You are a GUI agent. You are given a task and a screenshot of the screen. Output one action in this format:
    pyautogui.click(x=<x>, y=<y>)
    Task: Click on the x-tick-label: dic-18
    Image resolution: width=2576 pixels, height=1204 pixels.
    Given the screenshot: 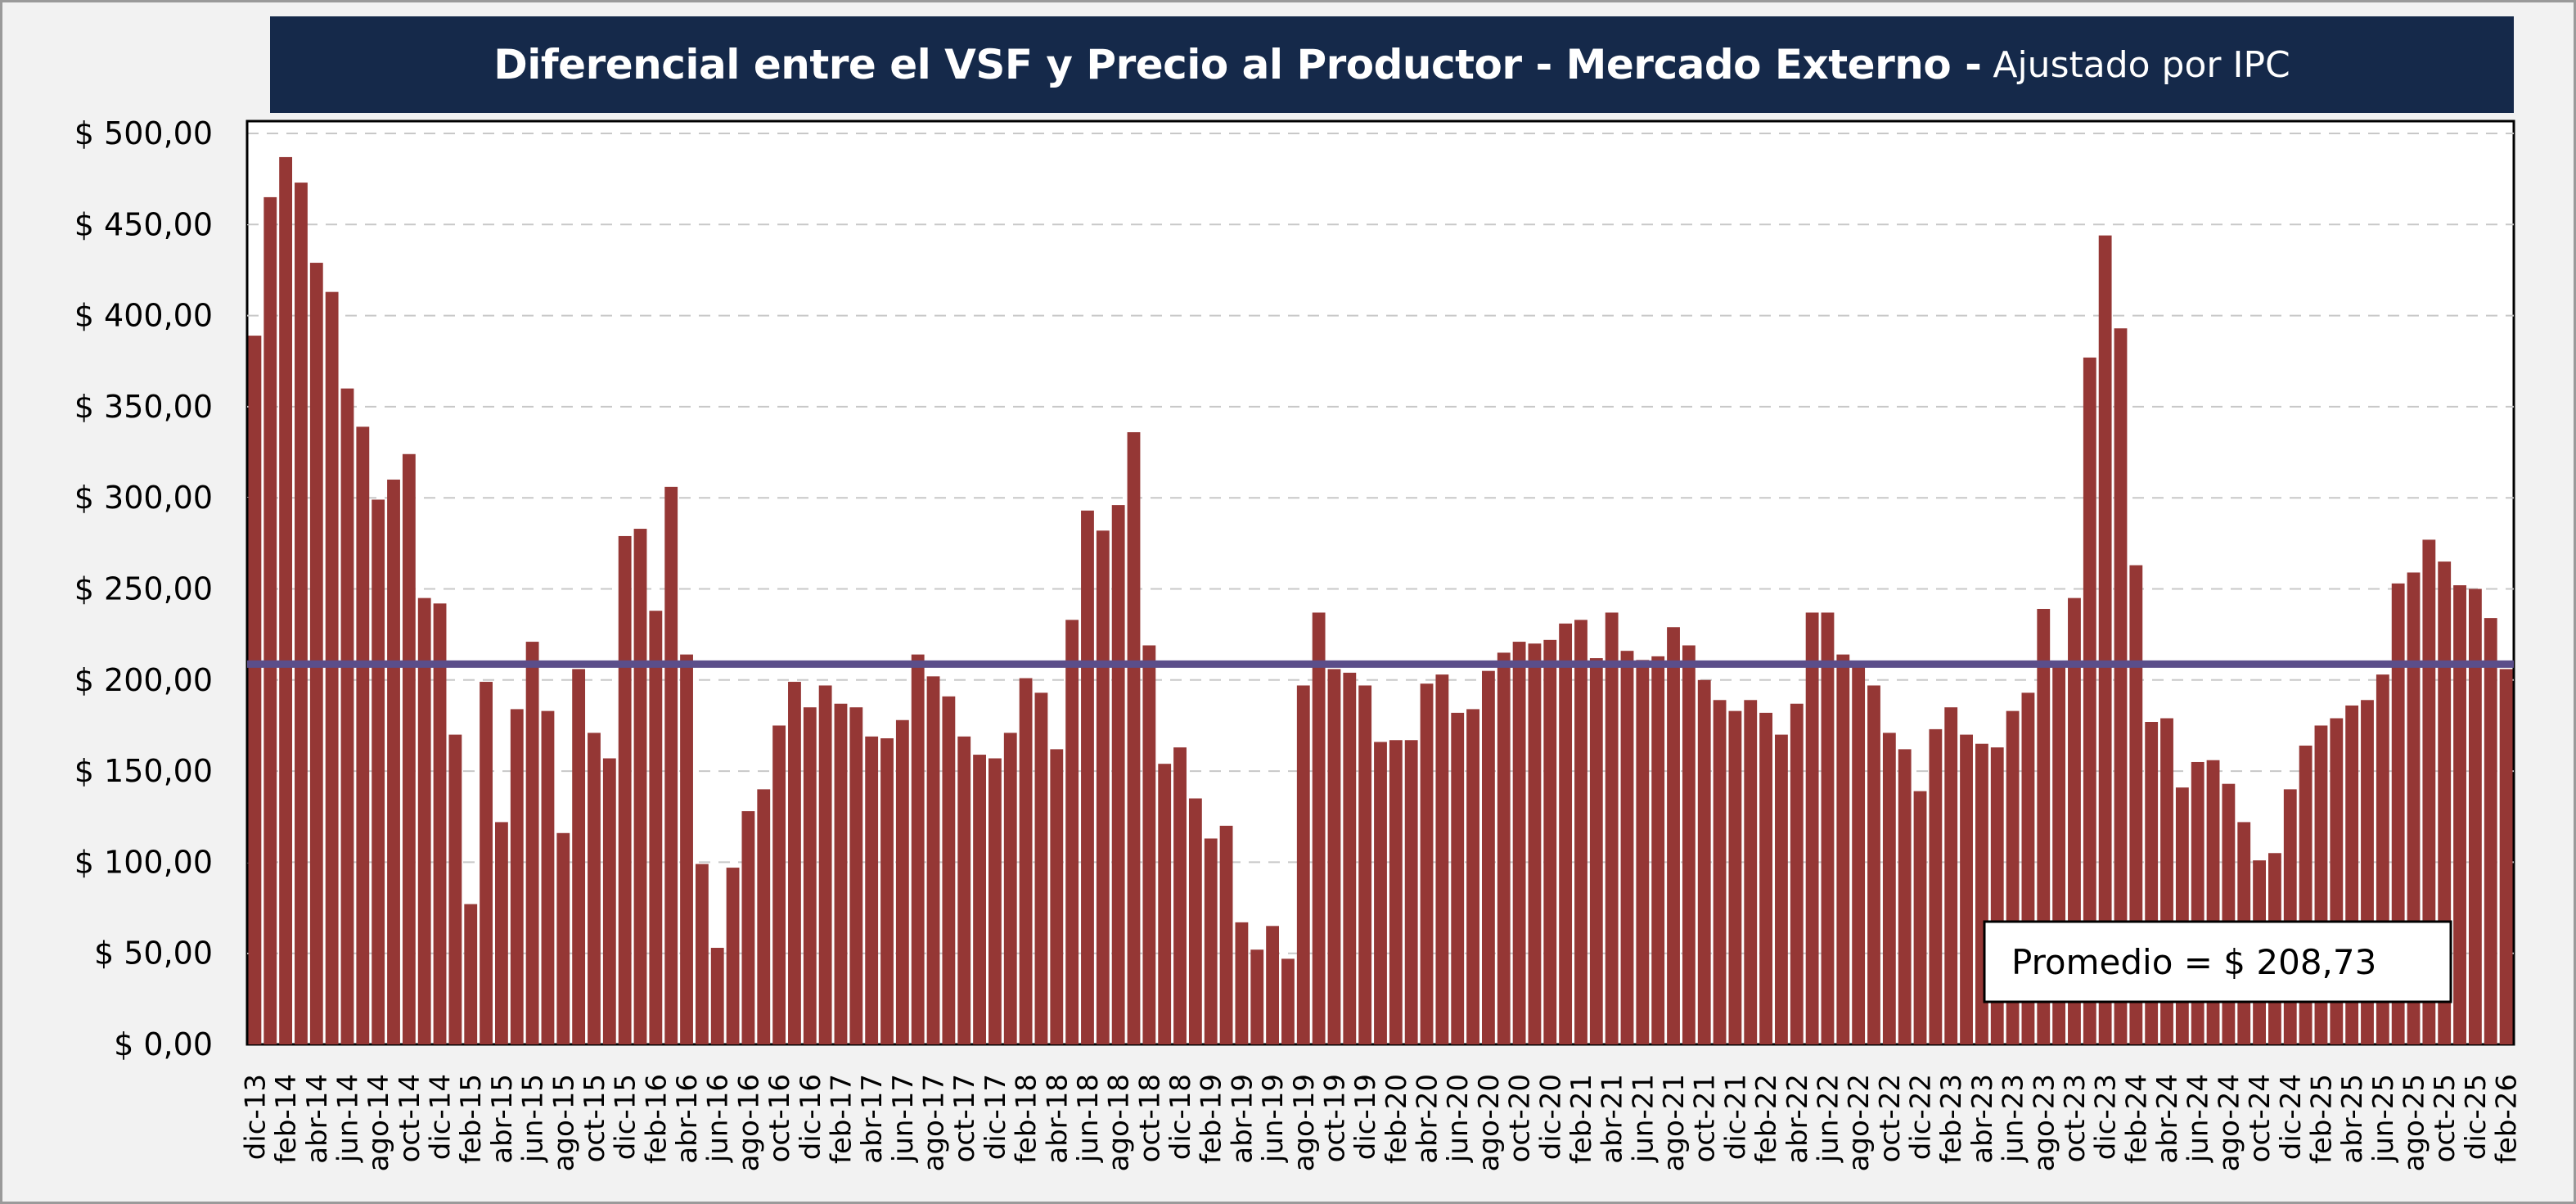 What is the action you would take?
    pyautogui.click(x=1180, y=1117)
    